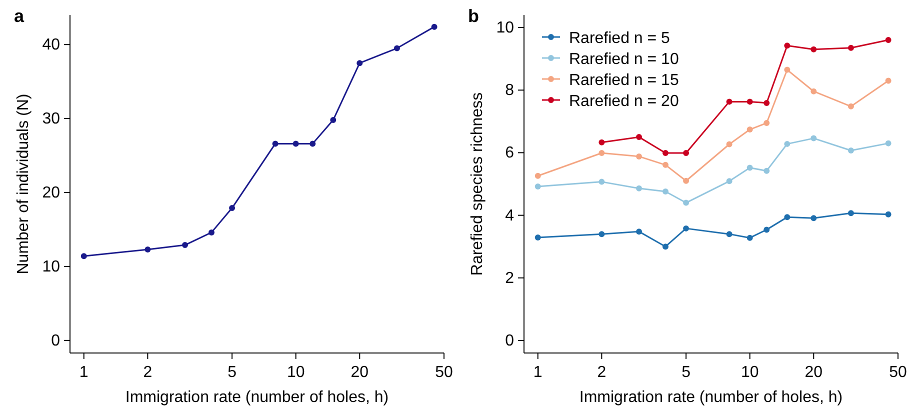  Describe the element at coordinates (23, 184) in the screenshot. I see `y-axis-title: Number of individuals (N)` at that location.